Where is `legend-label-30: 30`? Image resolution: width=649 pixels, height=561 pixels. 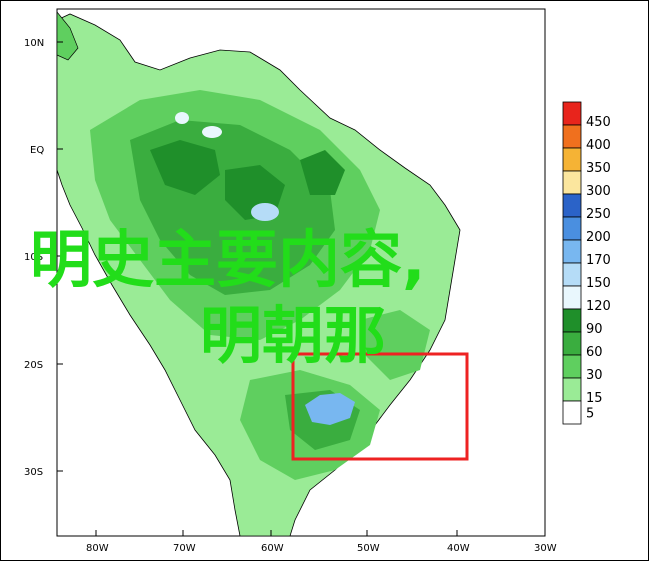 legend-label-30: 30 is located at coordinates (594, 375).